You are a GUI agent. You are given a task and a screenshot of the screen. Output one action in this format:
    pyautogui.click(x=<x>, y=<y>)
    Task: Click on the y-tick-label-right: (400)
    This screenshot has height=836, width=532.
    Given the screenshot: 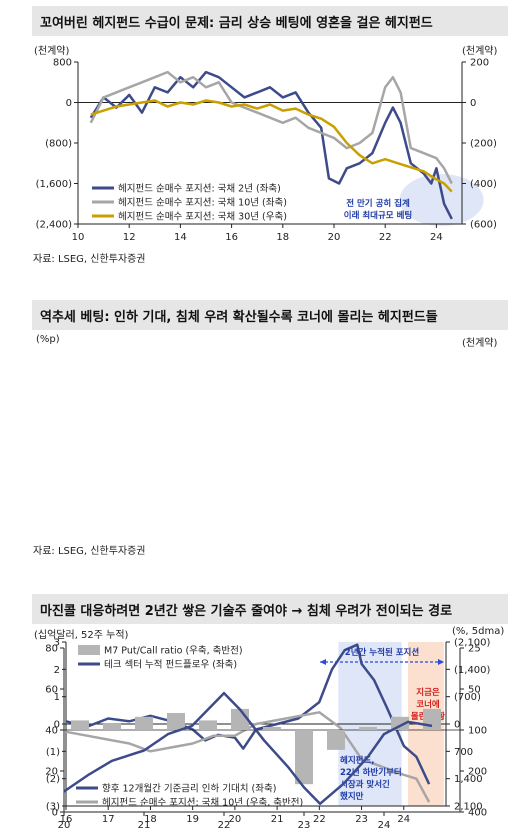 What is the action you would take?
    pyautogui.click(x=483, y=184)
    